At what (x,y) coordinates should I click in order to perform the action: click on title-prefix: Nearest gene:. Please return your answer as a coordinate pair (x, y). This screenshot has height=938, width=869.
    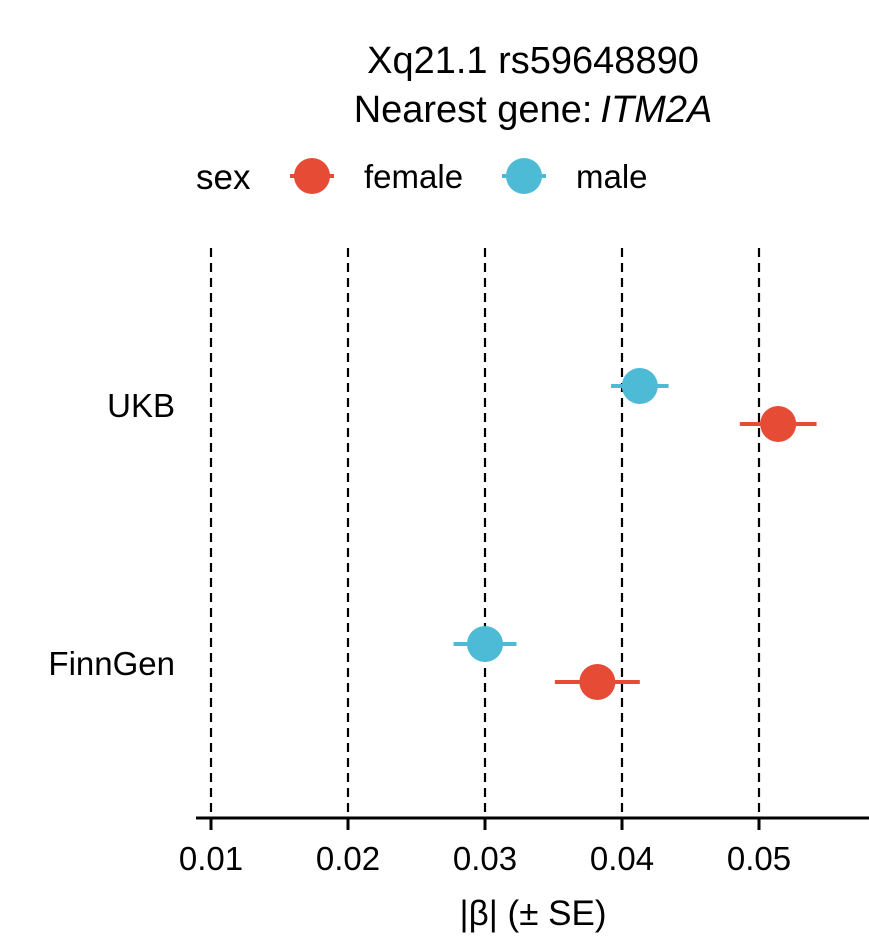
    Looking at the image, I should click on (473, 110).